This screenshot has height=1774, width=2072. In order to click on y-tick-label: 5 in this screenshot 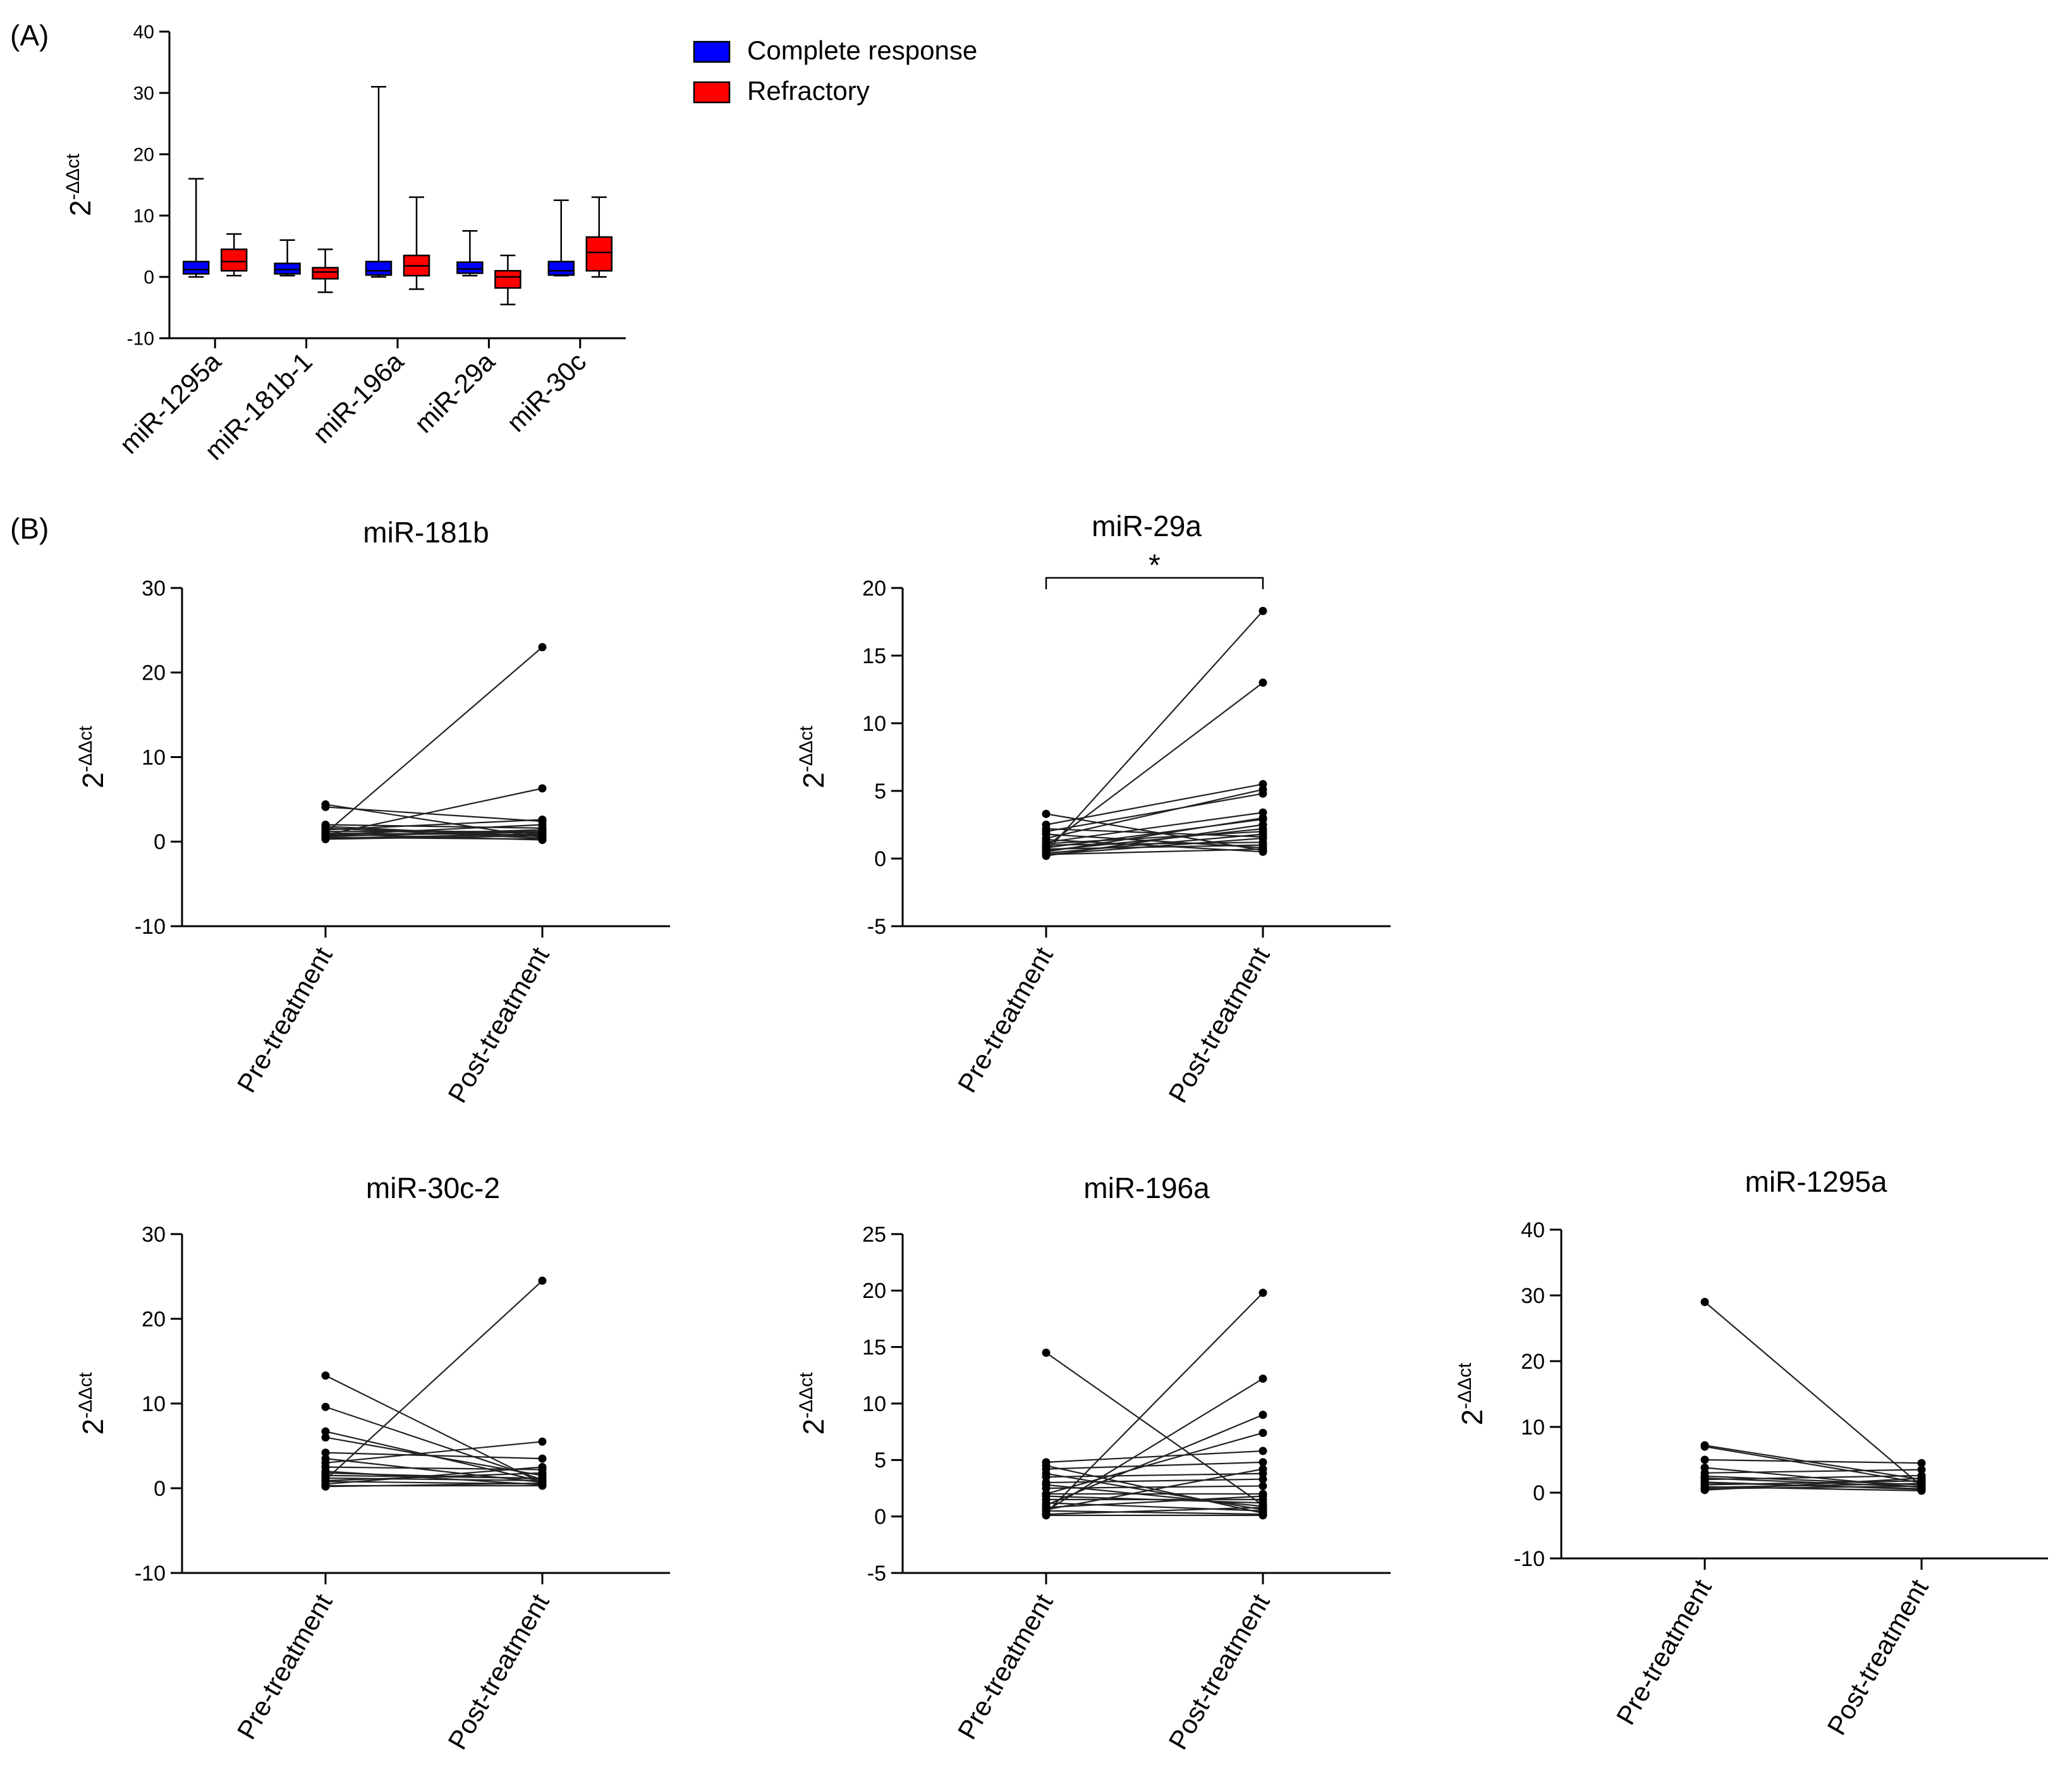, I will do `click(880, 1460)`.